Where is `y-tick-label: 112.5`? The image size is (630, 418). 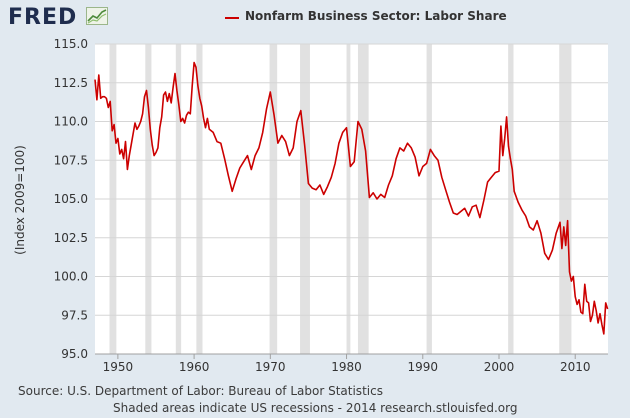 y-tick-label: 112.5 is located at coordinates (71, 83).